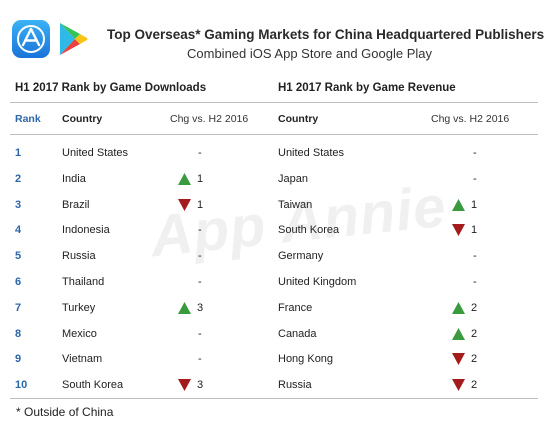 Image resolution: width=550 pixels, height=435 pixels. Describe the element at coordinates (79, 333) in the screenshot. I see `downloads-country-cell: Mexico` at that location.